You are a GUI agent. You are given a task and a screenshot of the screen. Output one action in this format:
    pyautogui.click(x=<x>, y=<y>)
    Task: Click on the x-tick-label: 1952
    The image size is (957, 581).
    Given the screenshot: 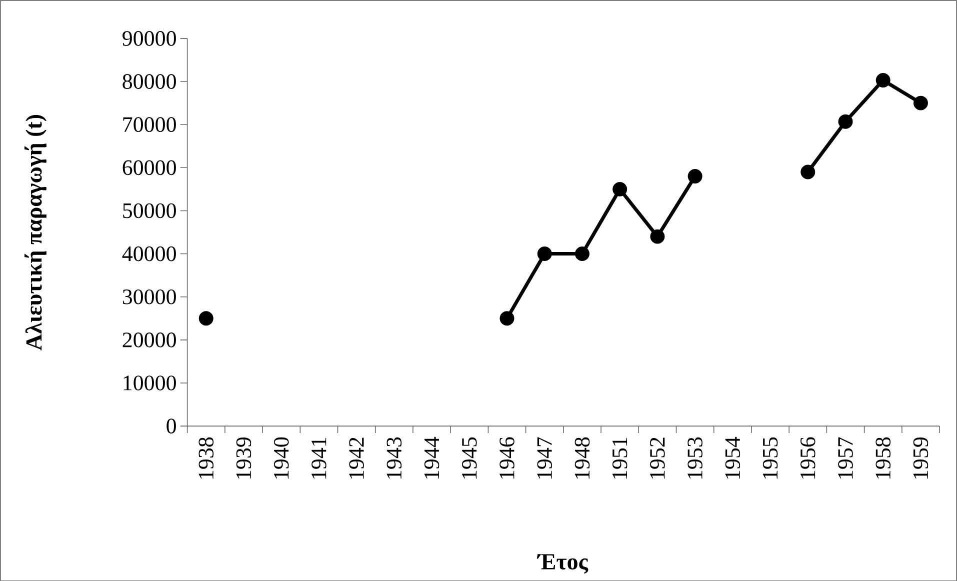 What is the action you would take?
    pyautogui.click(x=657, y=458)
    